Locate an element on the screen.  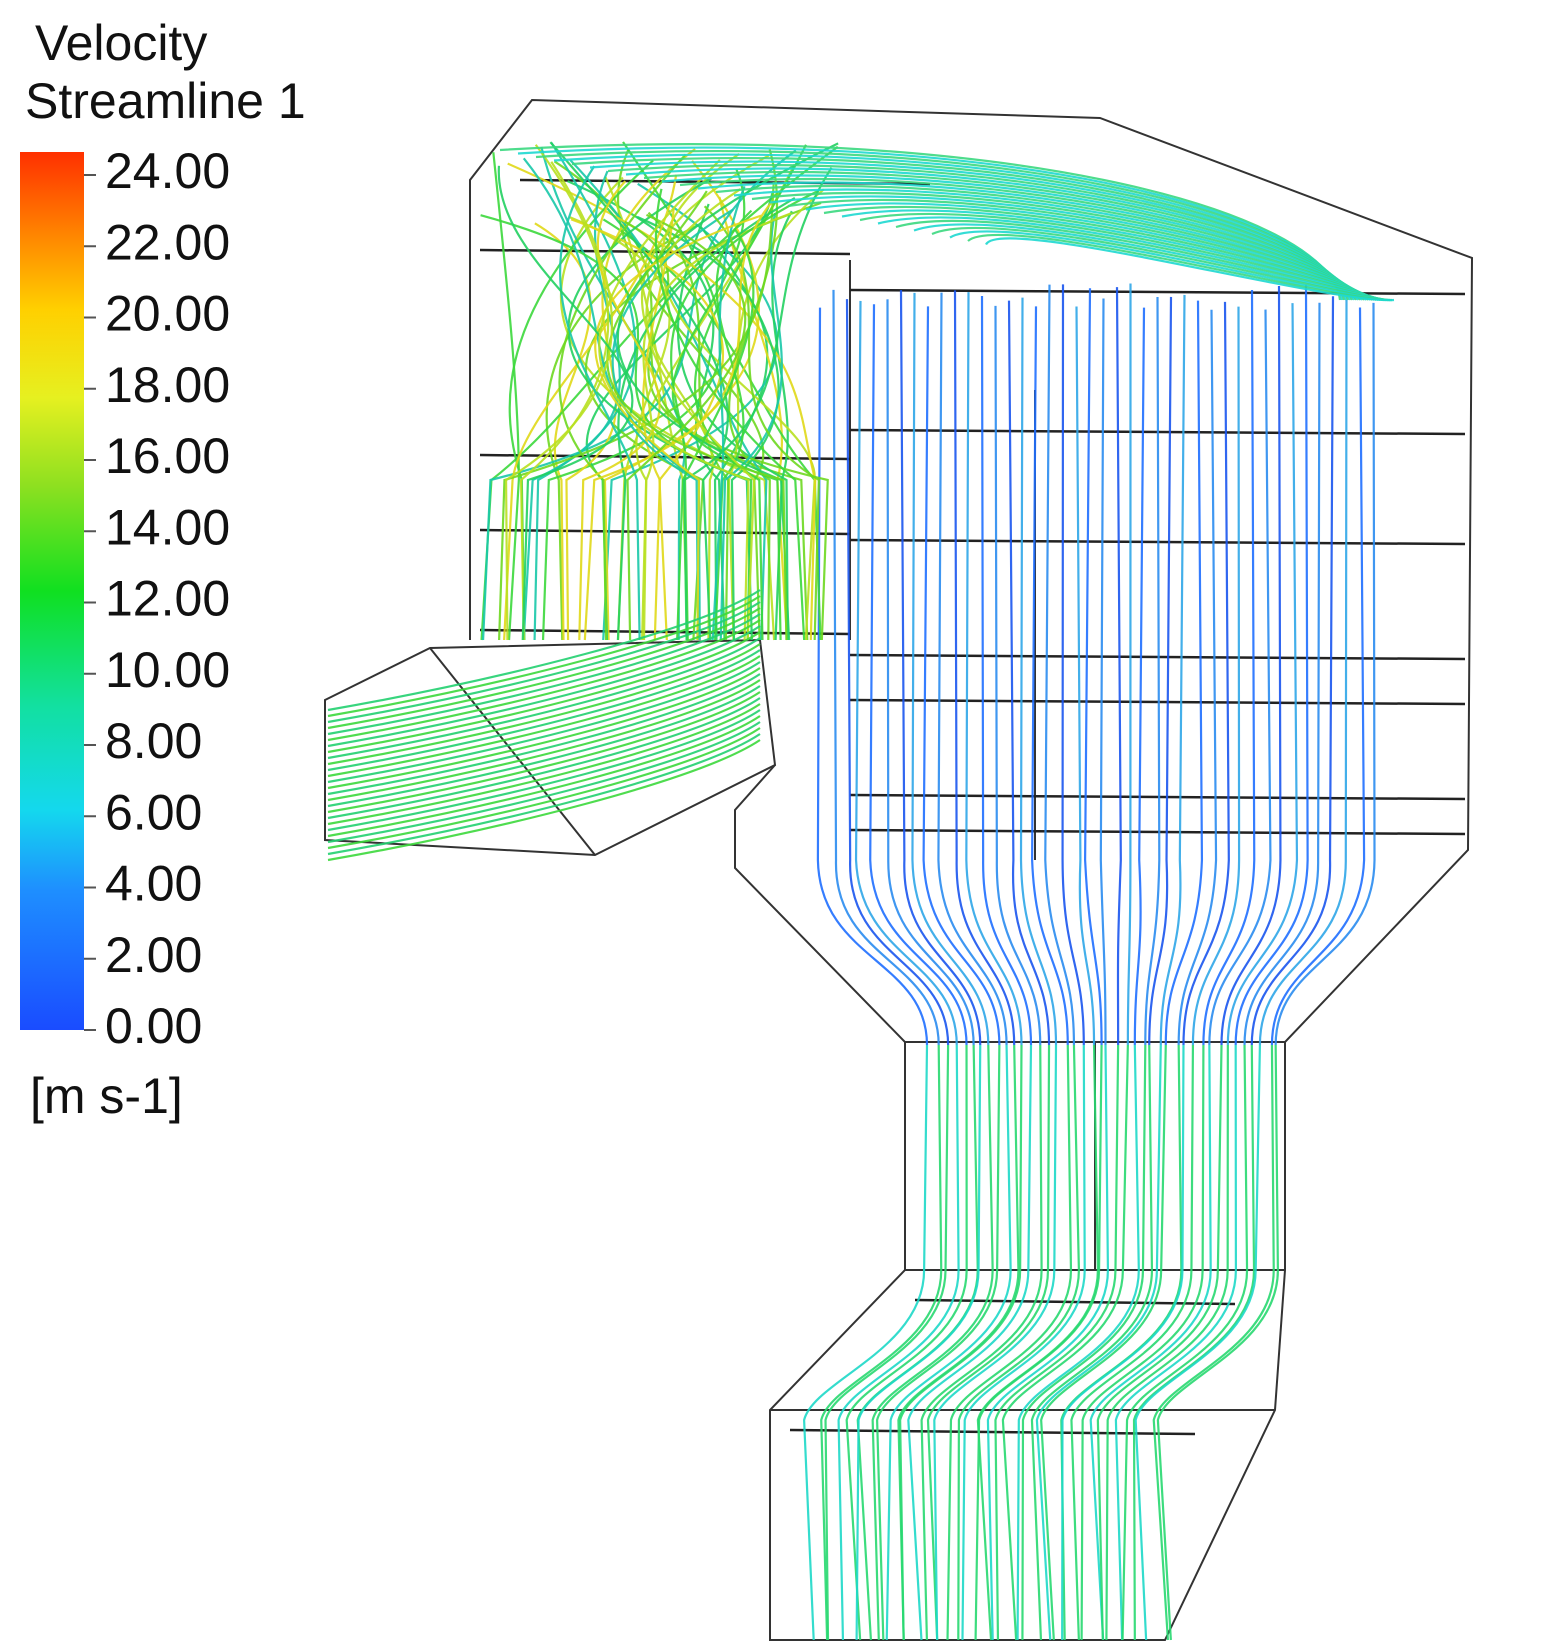
colorbar-label: 20.00 is located at coordinates (167, 314).